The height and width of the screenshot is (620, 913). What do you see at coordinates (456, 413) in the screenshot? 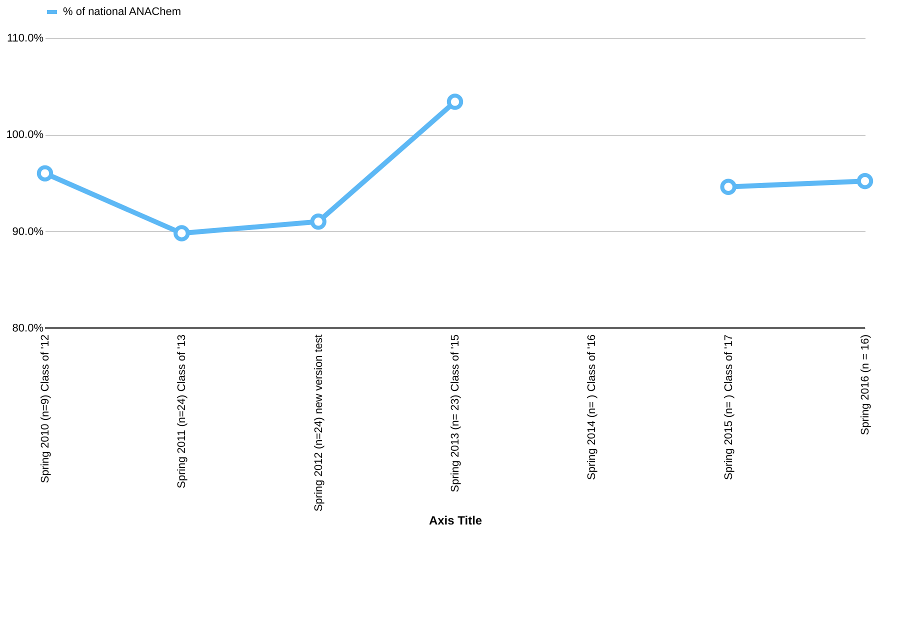
I see `x-tick-label: Spring 2013 (n= 23) Class of '15` at bounding box center [456, 413].